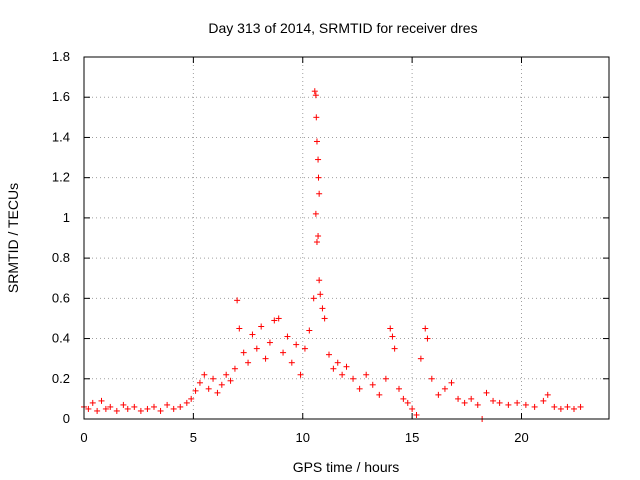 The width and height of the screenshot is (640, 480). I want to click on y-tick-label: 1.2, so click(61, 177).